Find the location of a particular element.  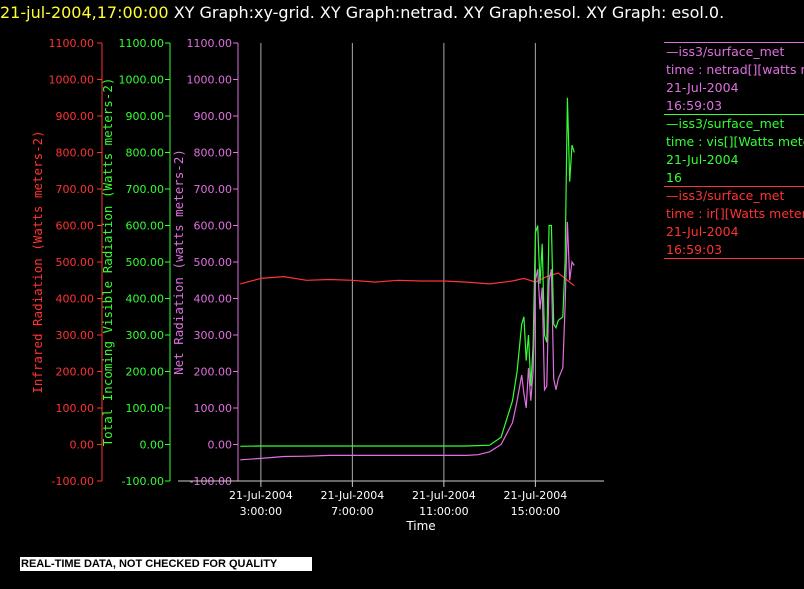

legend-ir-line1: —iss3/surface_met is located at coordinates (725, 195).